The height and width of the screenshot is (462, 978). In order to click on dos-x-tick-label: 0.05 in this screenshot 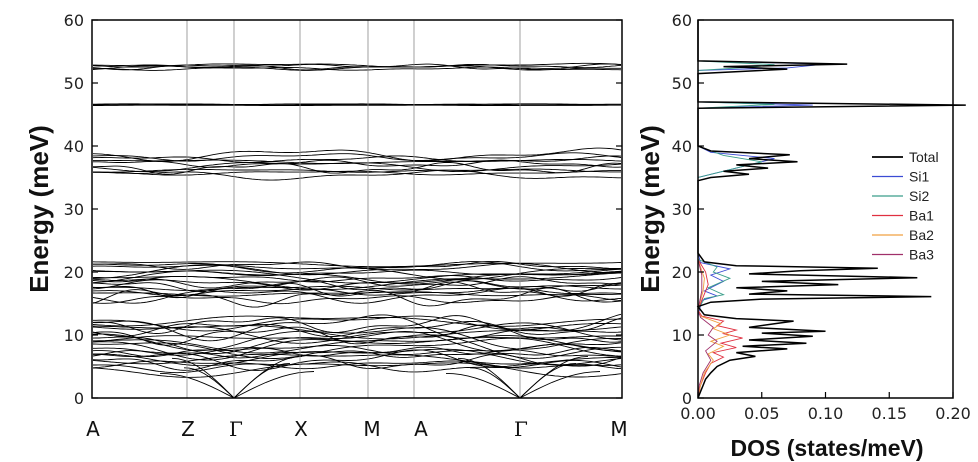, I will do `click(762, 413)`.